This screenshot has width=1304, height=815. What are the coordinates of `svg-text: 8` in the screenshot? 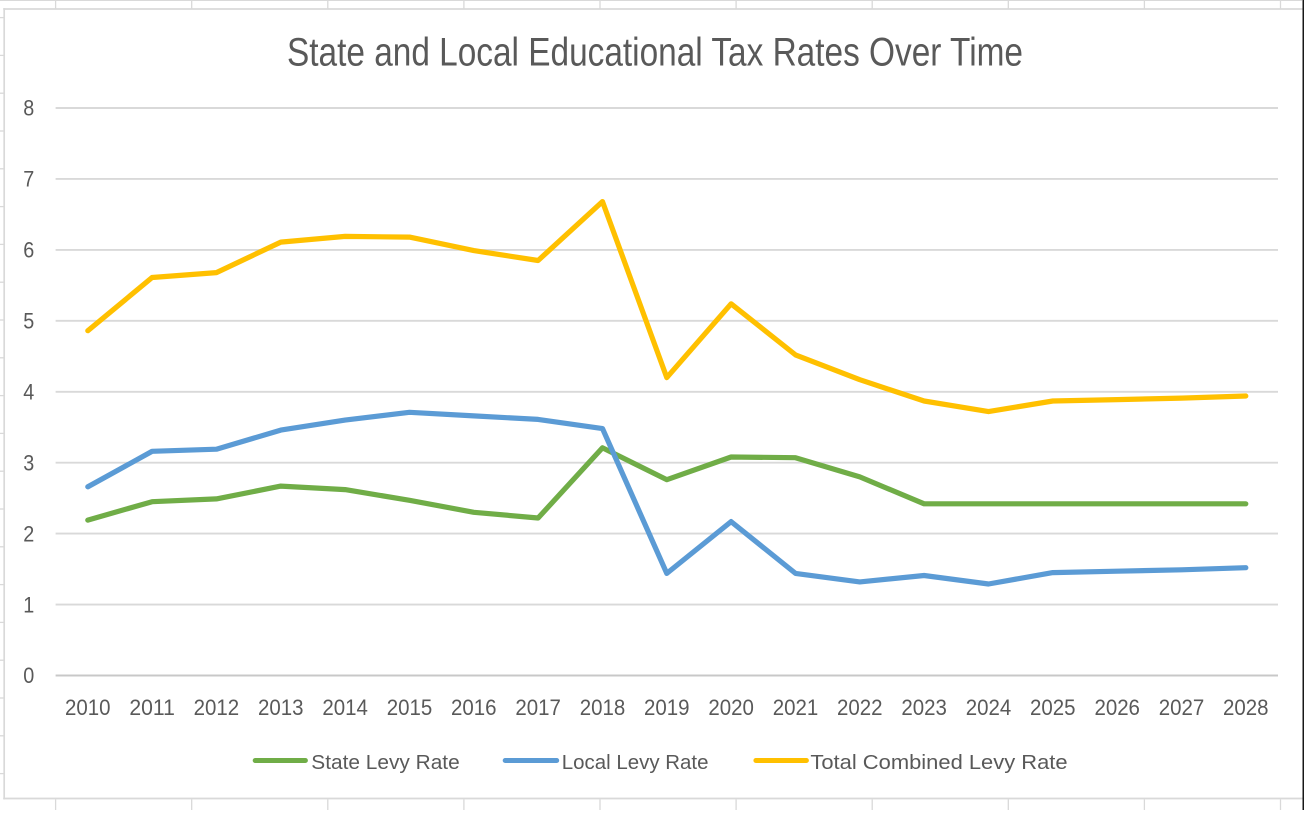 It's located at (28, 108).